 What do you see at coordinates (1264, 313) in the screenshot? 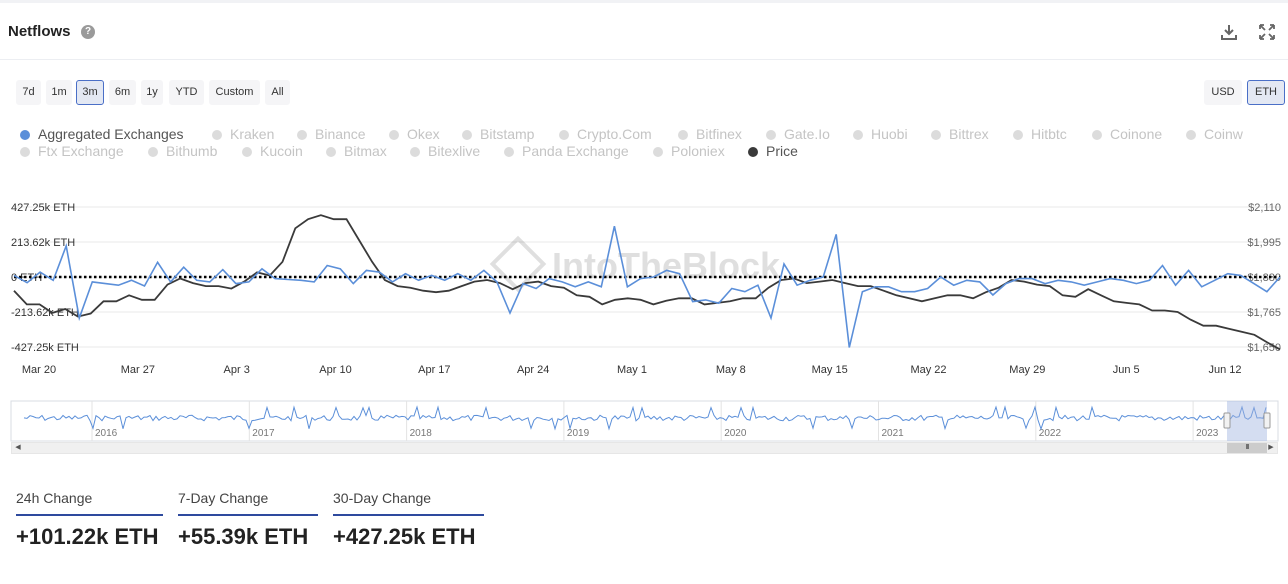
I see `right-axis-tick-label: $1,765` at bounding box center [1264, 313].